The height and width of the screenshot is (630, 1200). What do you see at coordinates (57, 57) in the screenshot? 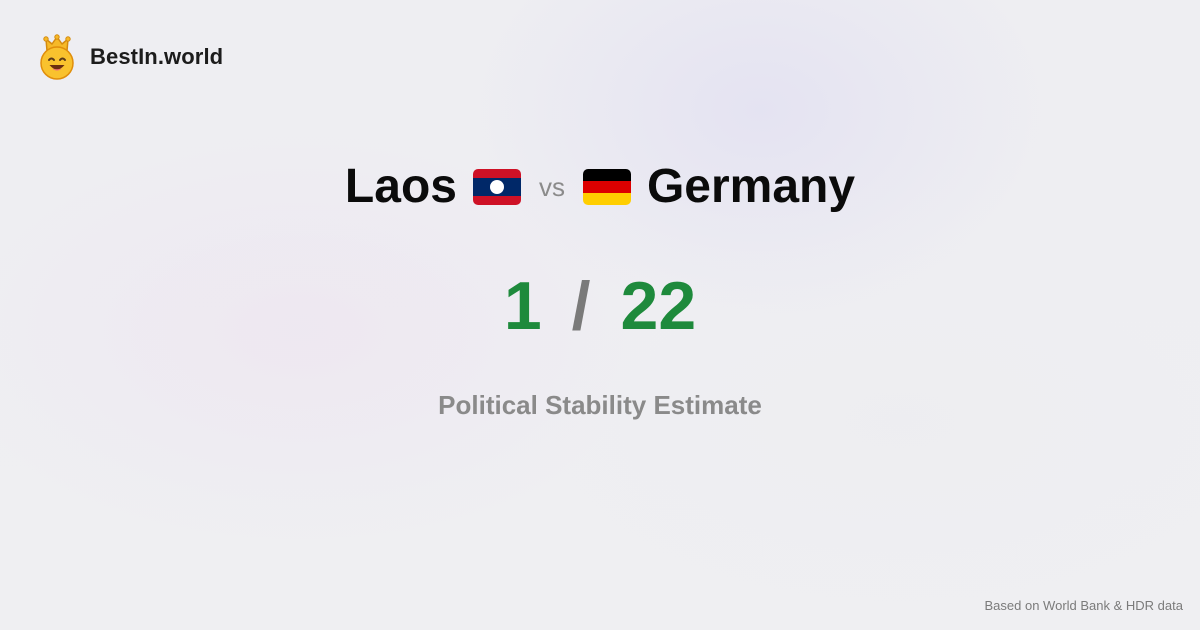
I see `crowned-smiley-icon` at bounding box center [57, 57].